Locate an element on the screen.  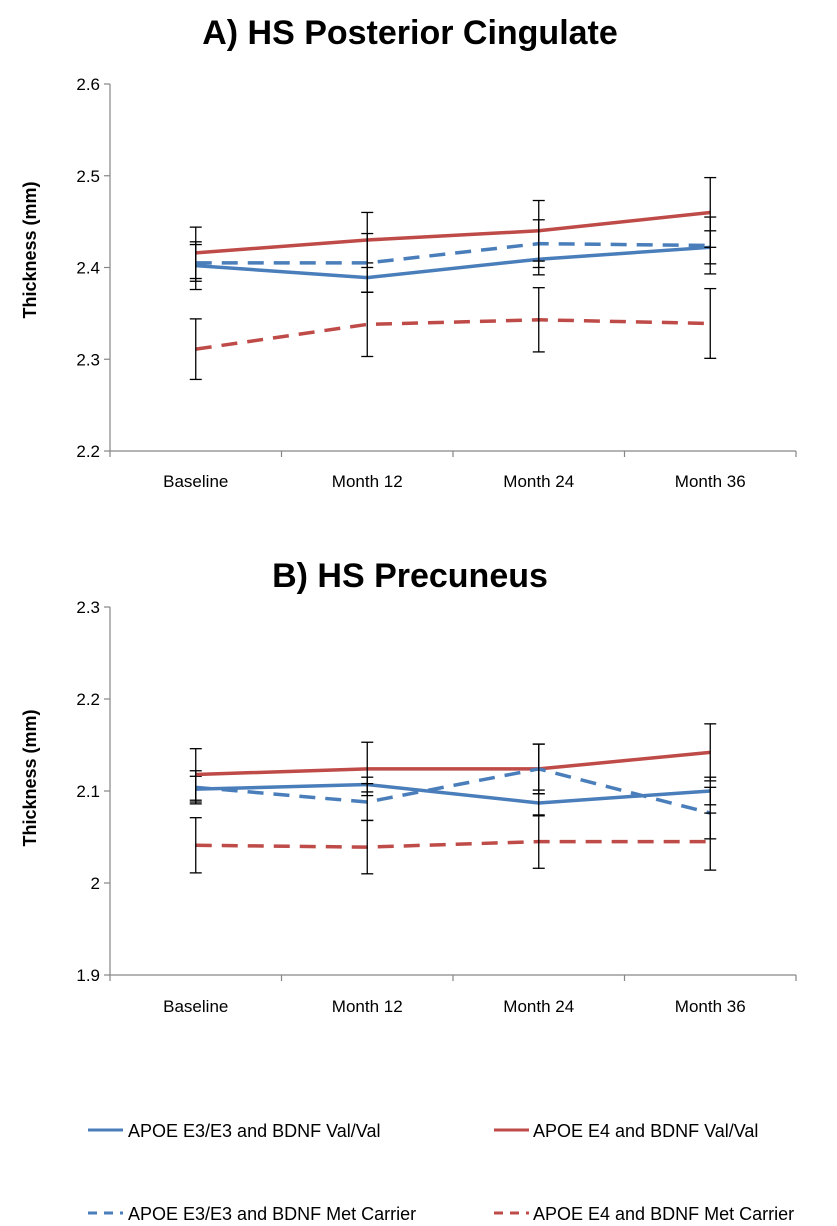
y-tick-label: 1.9 is located at coordinates (88, 975).